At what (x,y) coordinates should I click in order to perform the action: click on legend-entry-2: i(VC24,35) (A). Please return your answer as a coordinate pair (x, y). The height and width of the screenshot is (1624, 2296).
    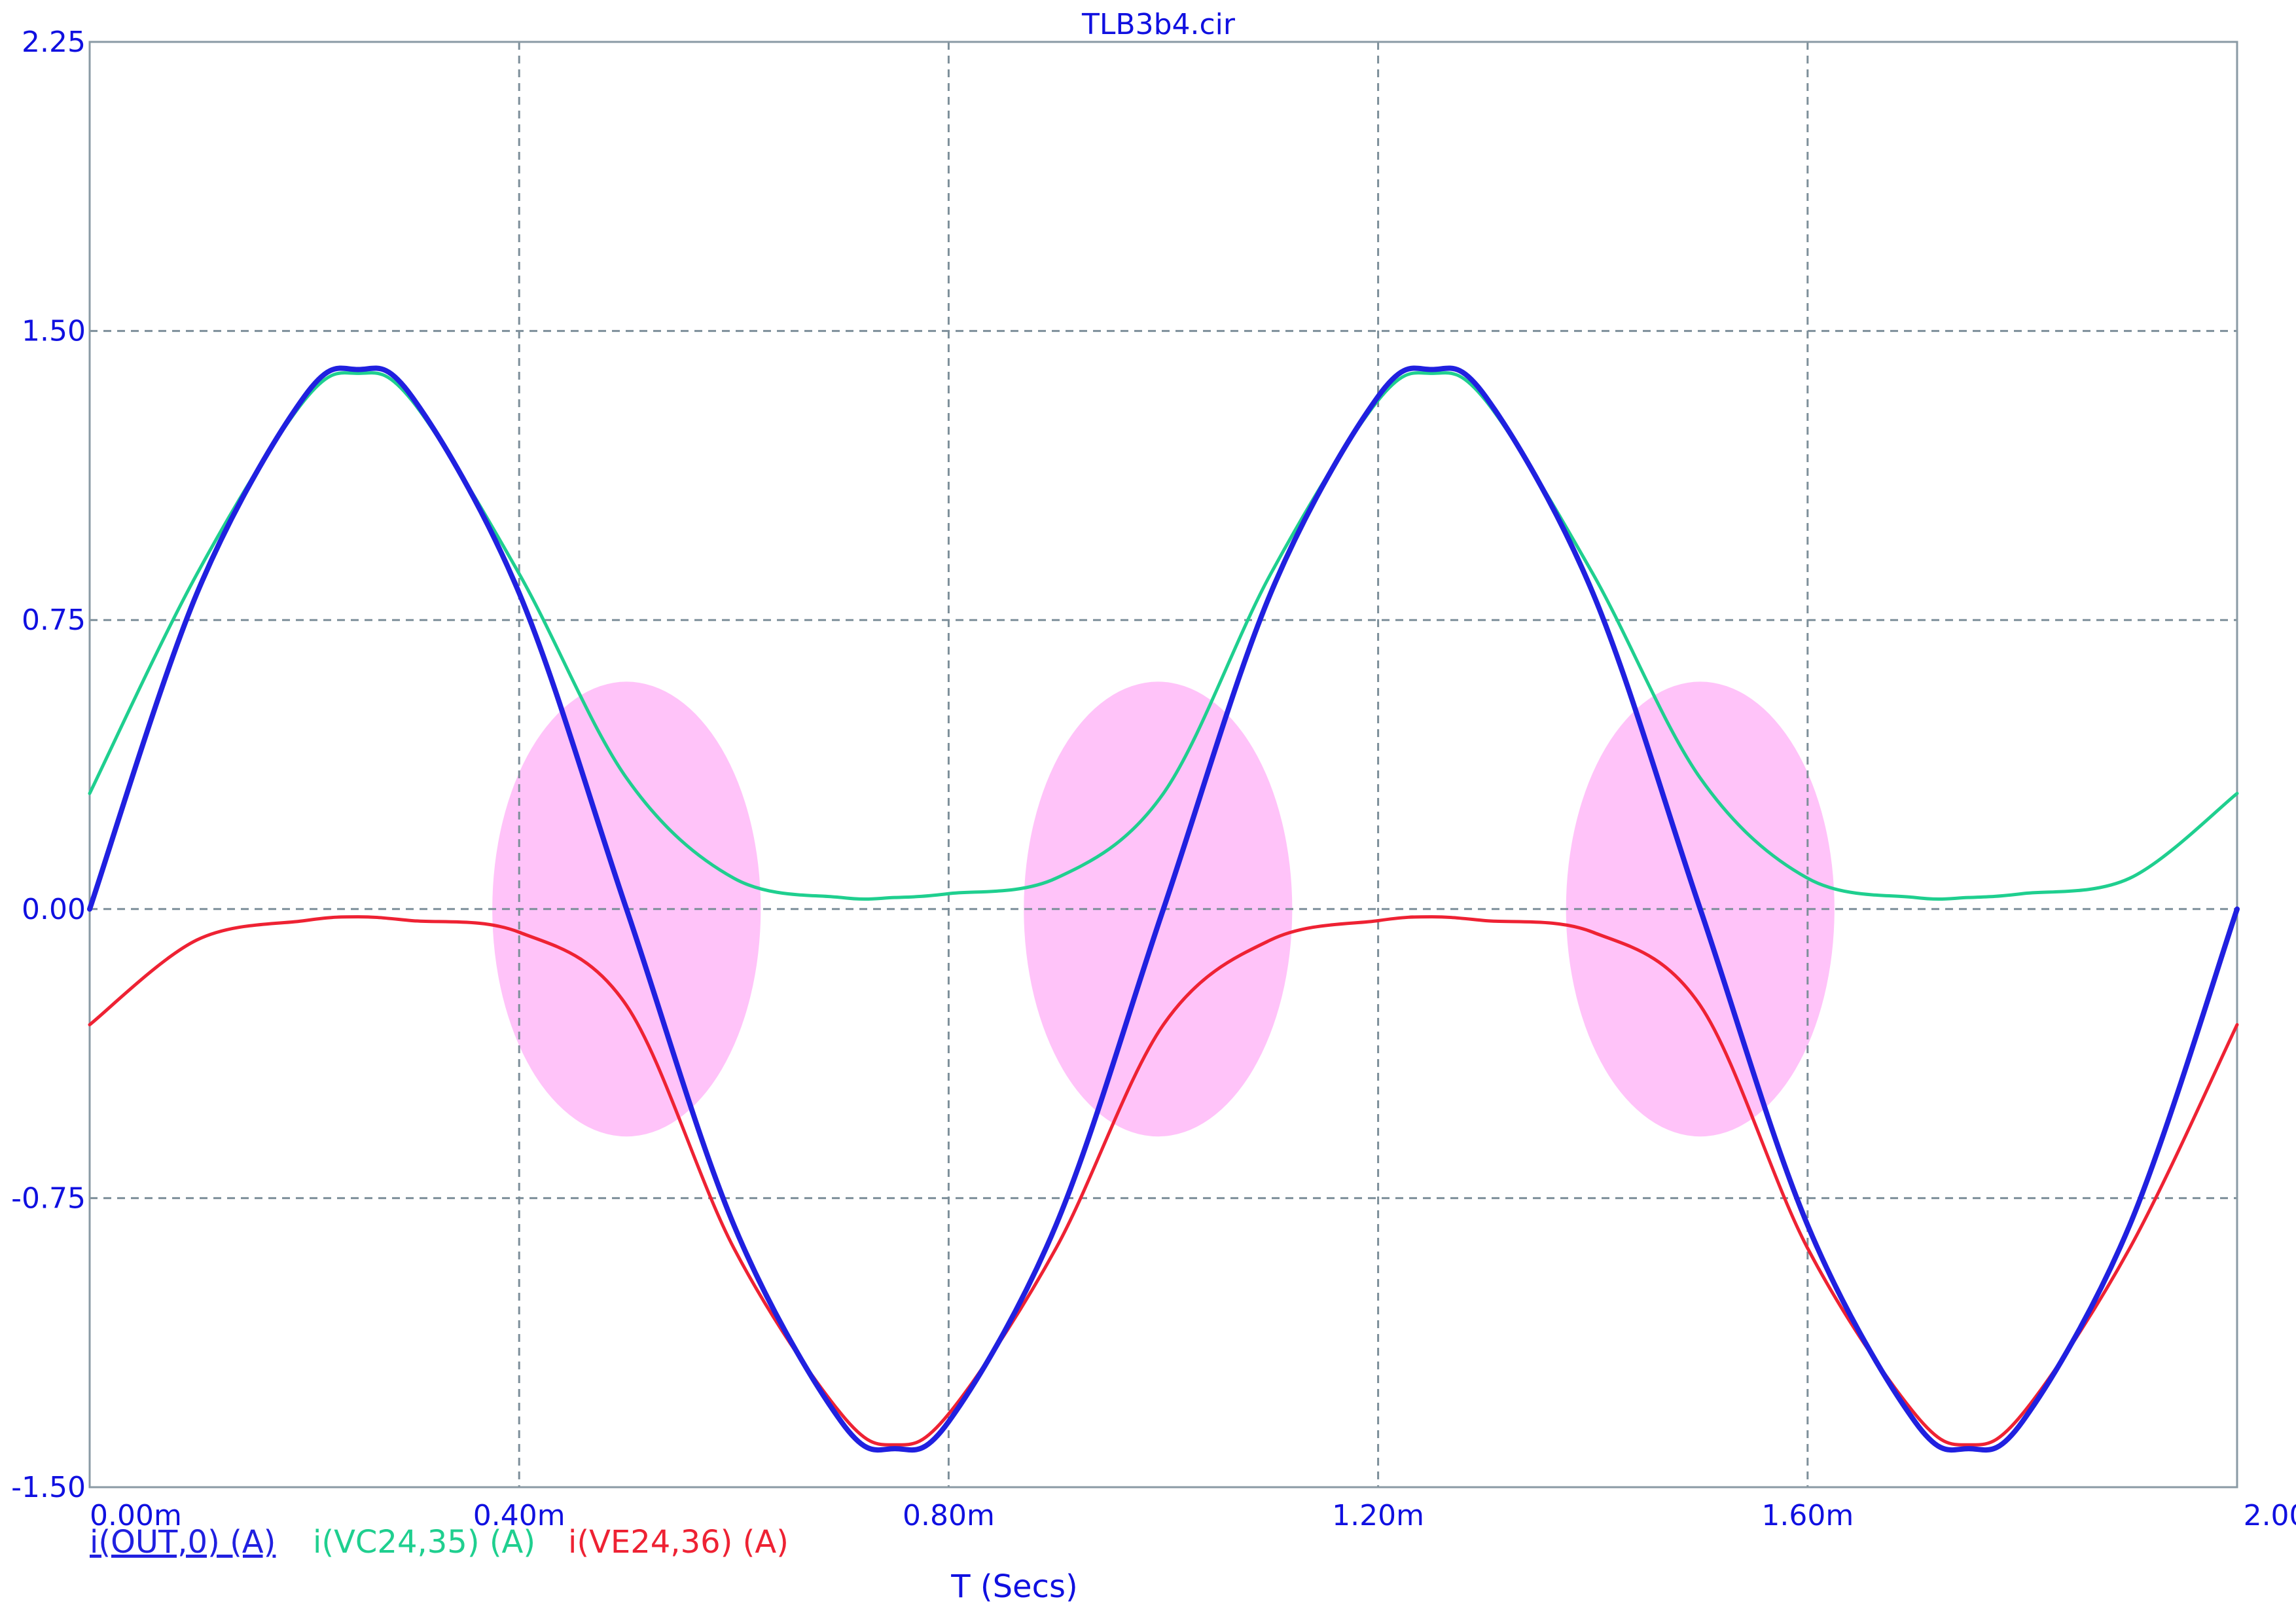
    Looking at the image, I should click on (424, 1542).